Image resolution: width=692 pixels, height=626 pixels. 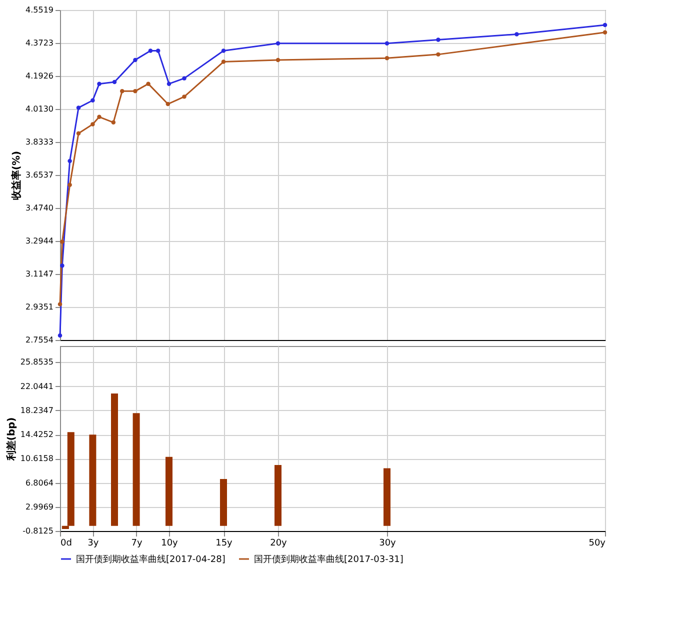 What do you see at coordinates (40, 175) in the screenshot?
I see `y-tick-label: 3.6537` at bounding box center [40, 175].